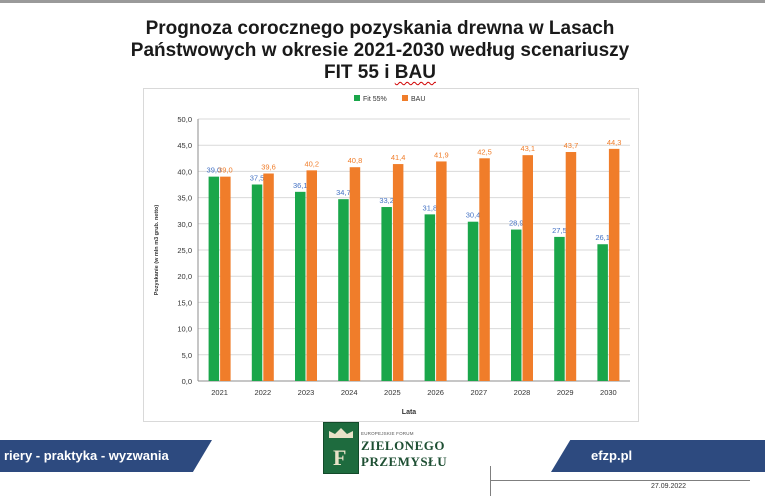  I want to click on data-label-fit55: 31,8, so click(430, 207).